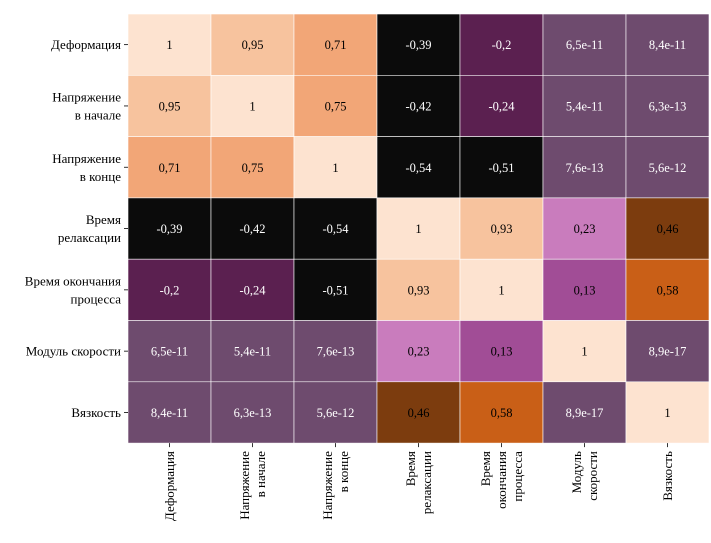 Image resolution: width=711 pixels, height=543 pixels. What do you see at coordinates (169, 486) in the screenshot?
I see `column-label: Деформация` at bounding box center [169, 486].